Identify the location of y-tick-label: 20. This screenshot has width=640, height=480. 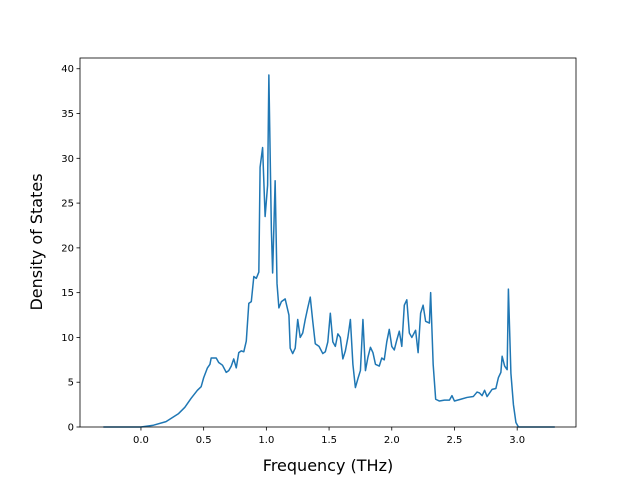
(67, 248).